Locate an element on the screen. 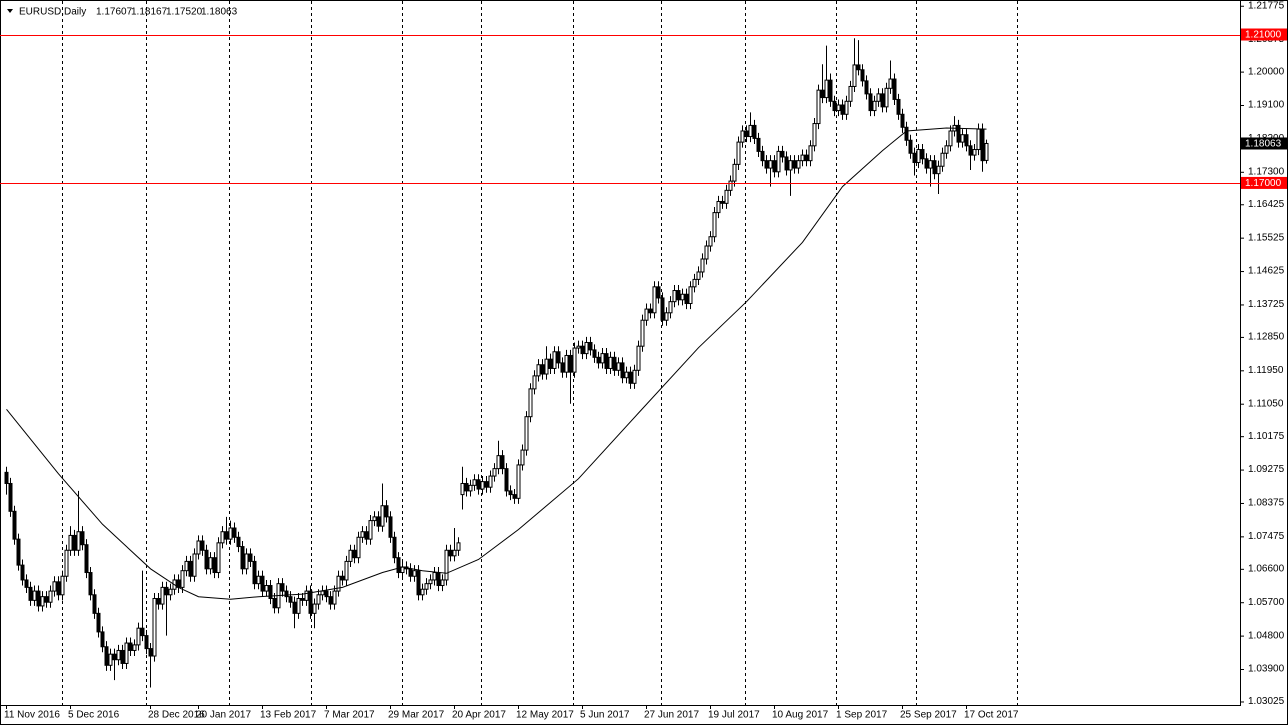 Image resolution: width=1288 pixels, height=725 pixels. y-tick-label: 1.12850 is located at coordinates (1266, 337).